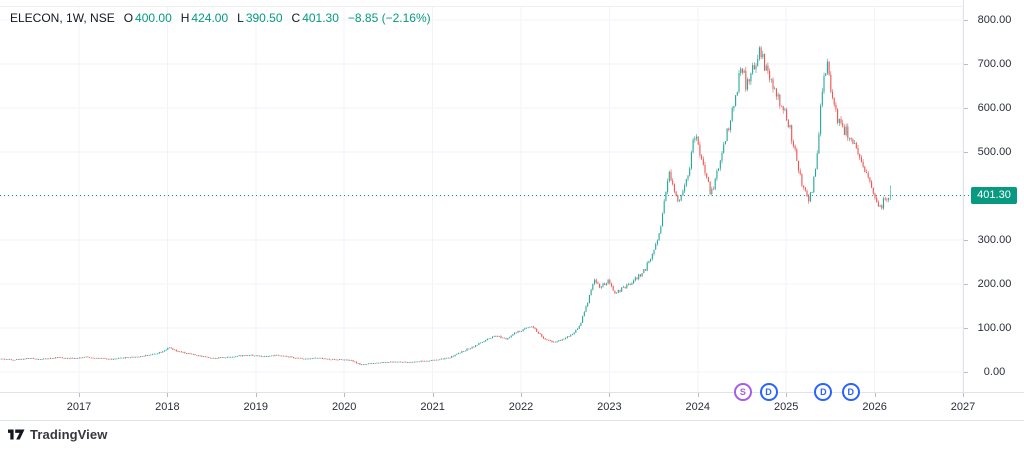 The height and width of the screenshot is (452, 1024). Describe the element at coordinates (62, 18) in the screenshot. I see `symbol-title: ELECON, 1W, NSE` at that location.